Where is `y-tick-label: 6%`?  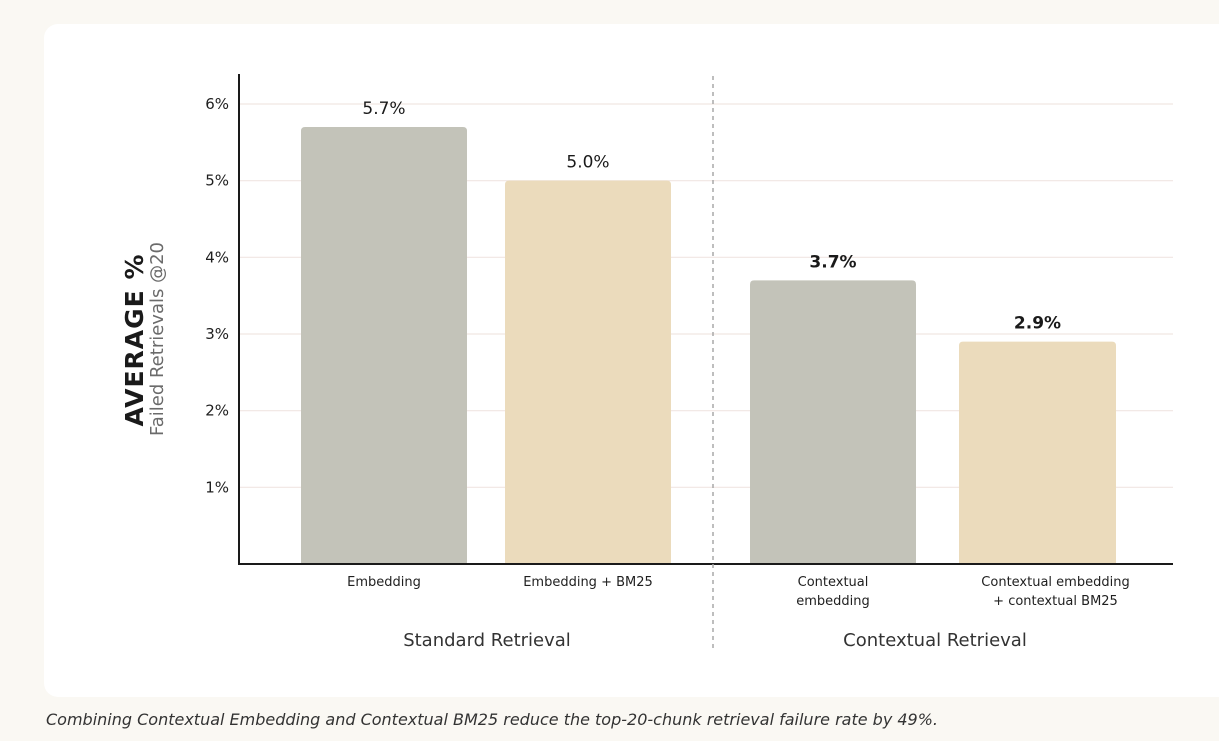
y-tick-label: 6% is located at coordinates (217, 104).